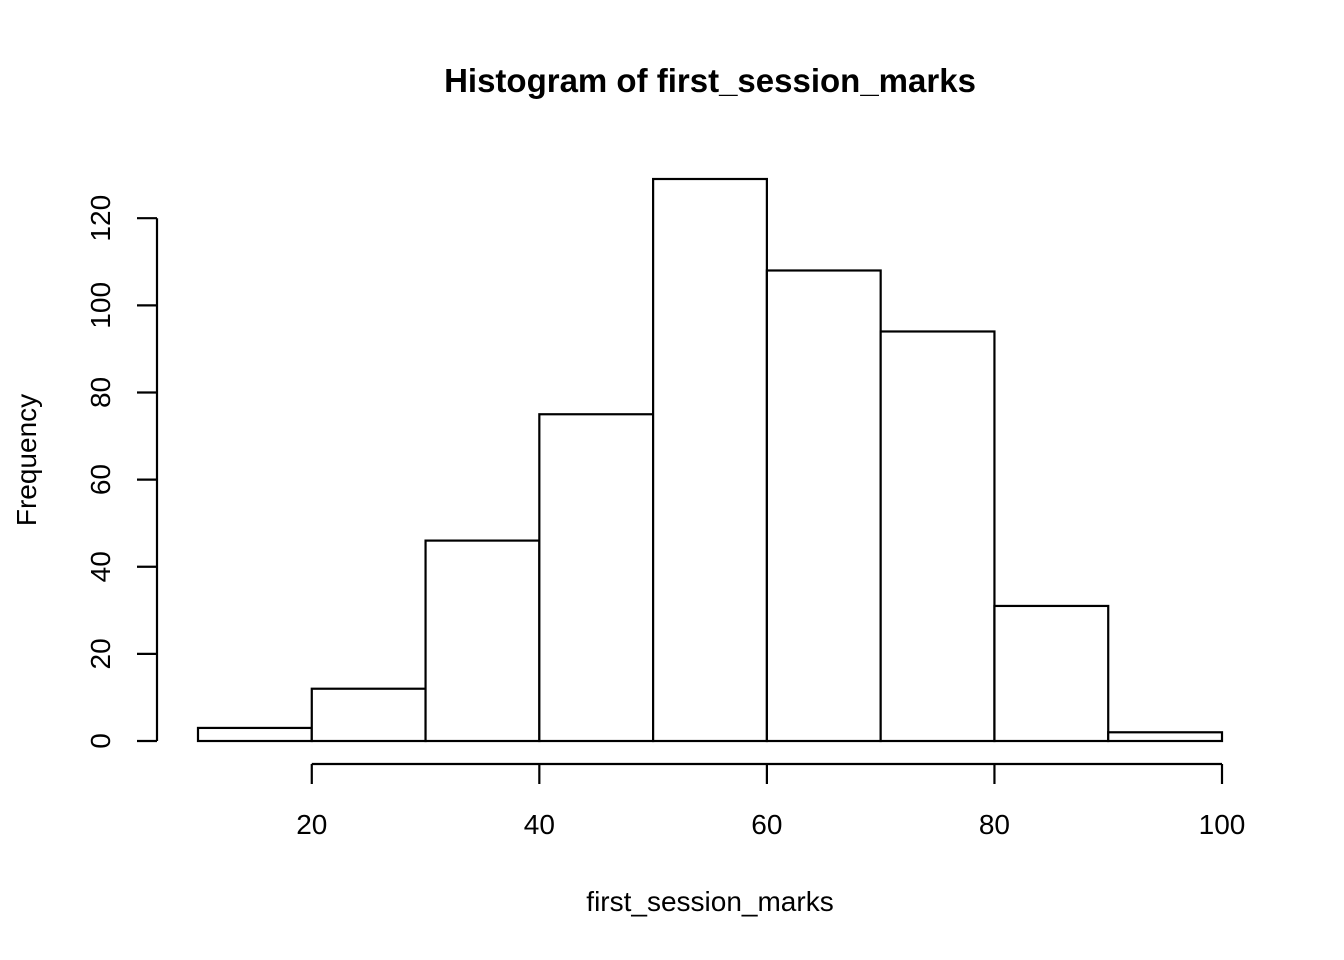 This screenshot has height=960, width=1344. What do you see at coordinates (766, 824) in the screenshot?
I see `x-tick-label: 60` at bounding box center [766, 824].